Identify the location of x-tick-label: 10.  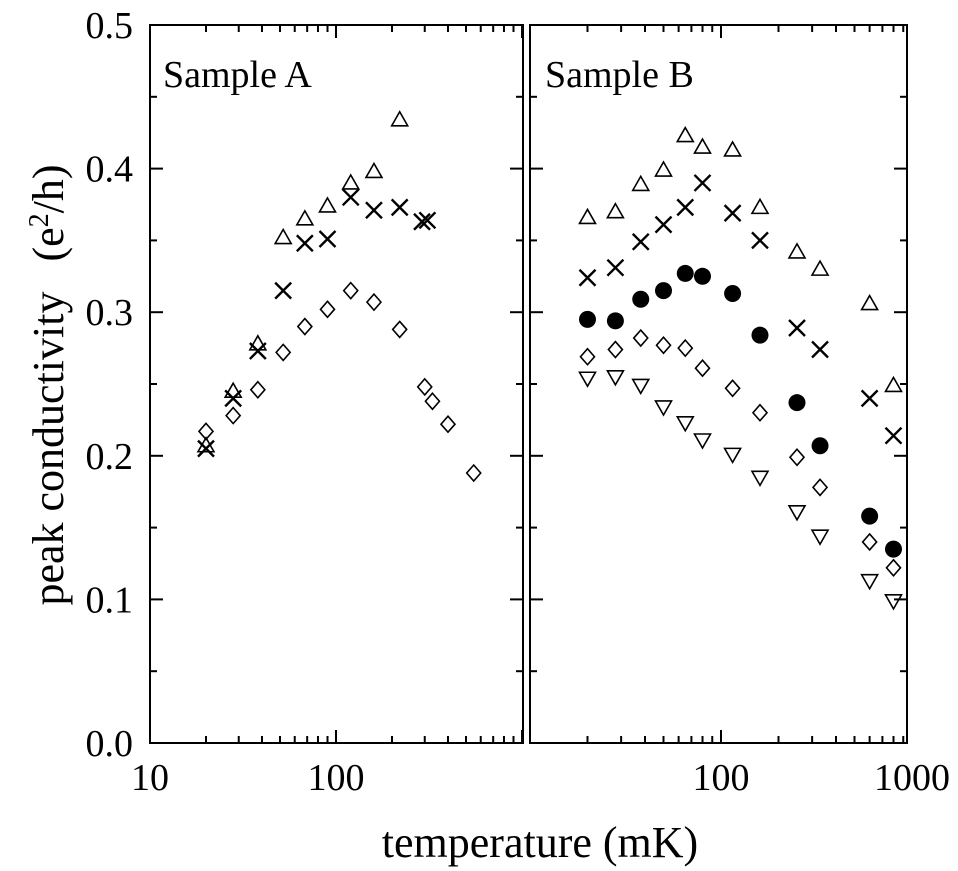
(150, 778).